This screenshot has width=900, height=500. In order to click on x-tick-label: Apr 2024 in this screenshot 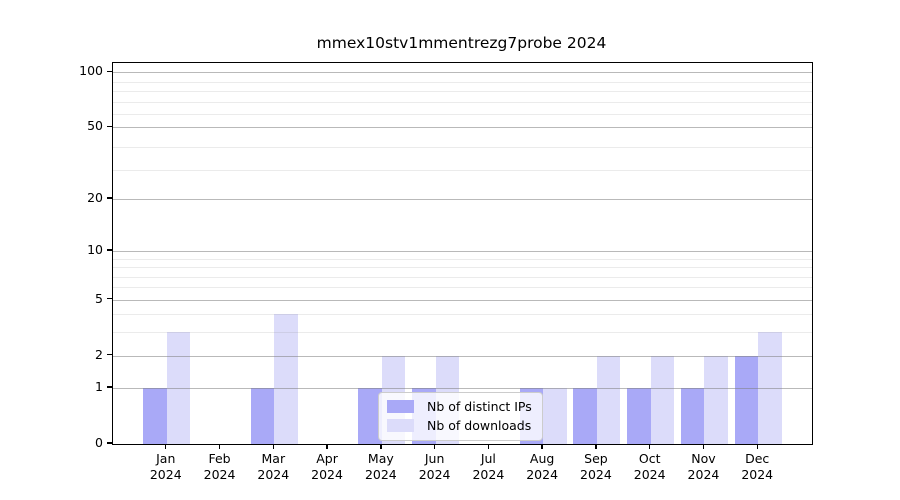, I will do `click(327, 467)`.